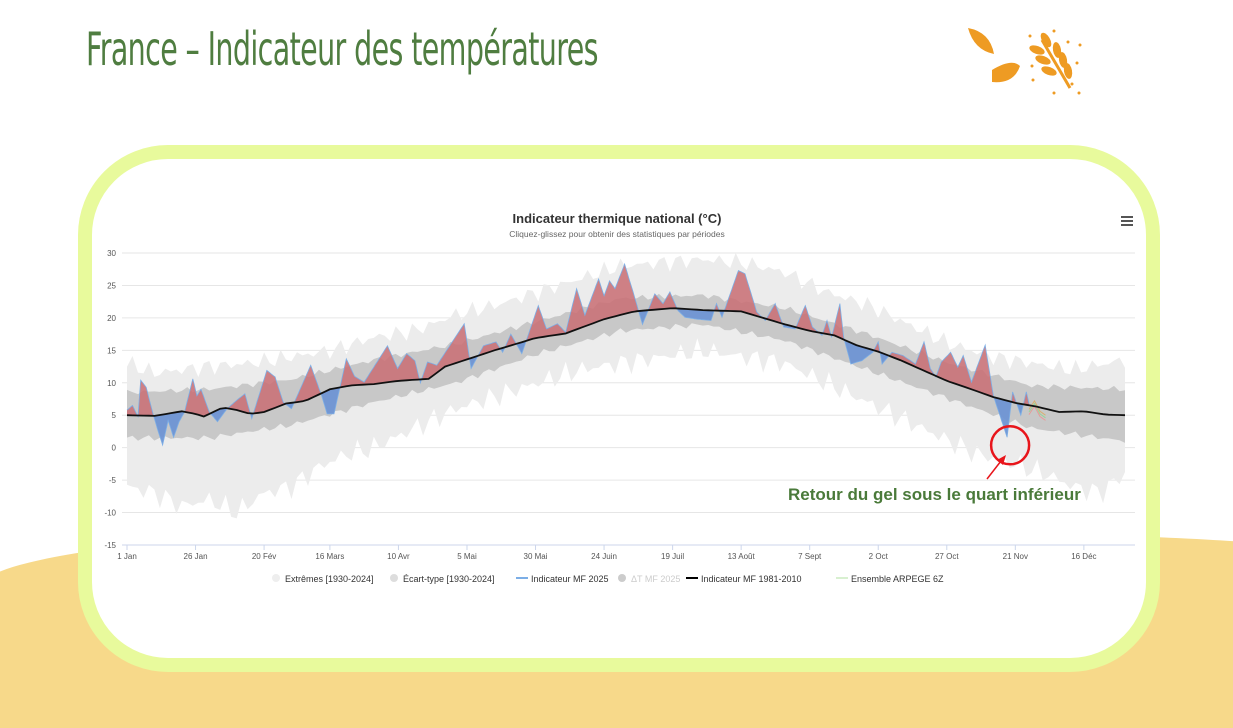 This screenshot has height=728, width=1233. Describe the element at coordinates (810, 556) in the screenshot. I see `x-tick-label: 7 Sept` at that location.